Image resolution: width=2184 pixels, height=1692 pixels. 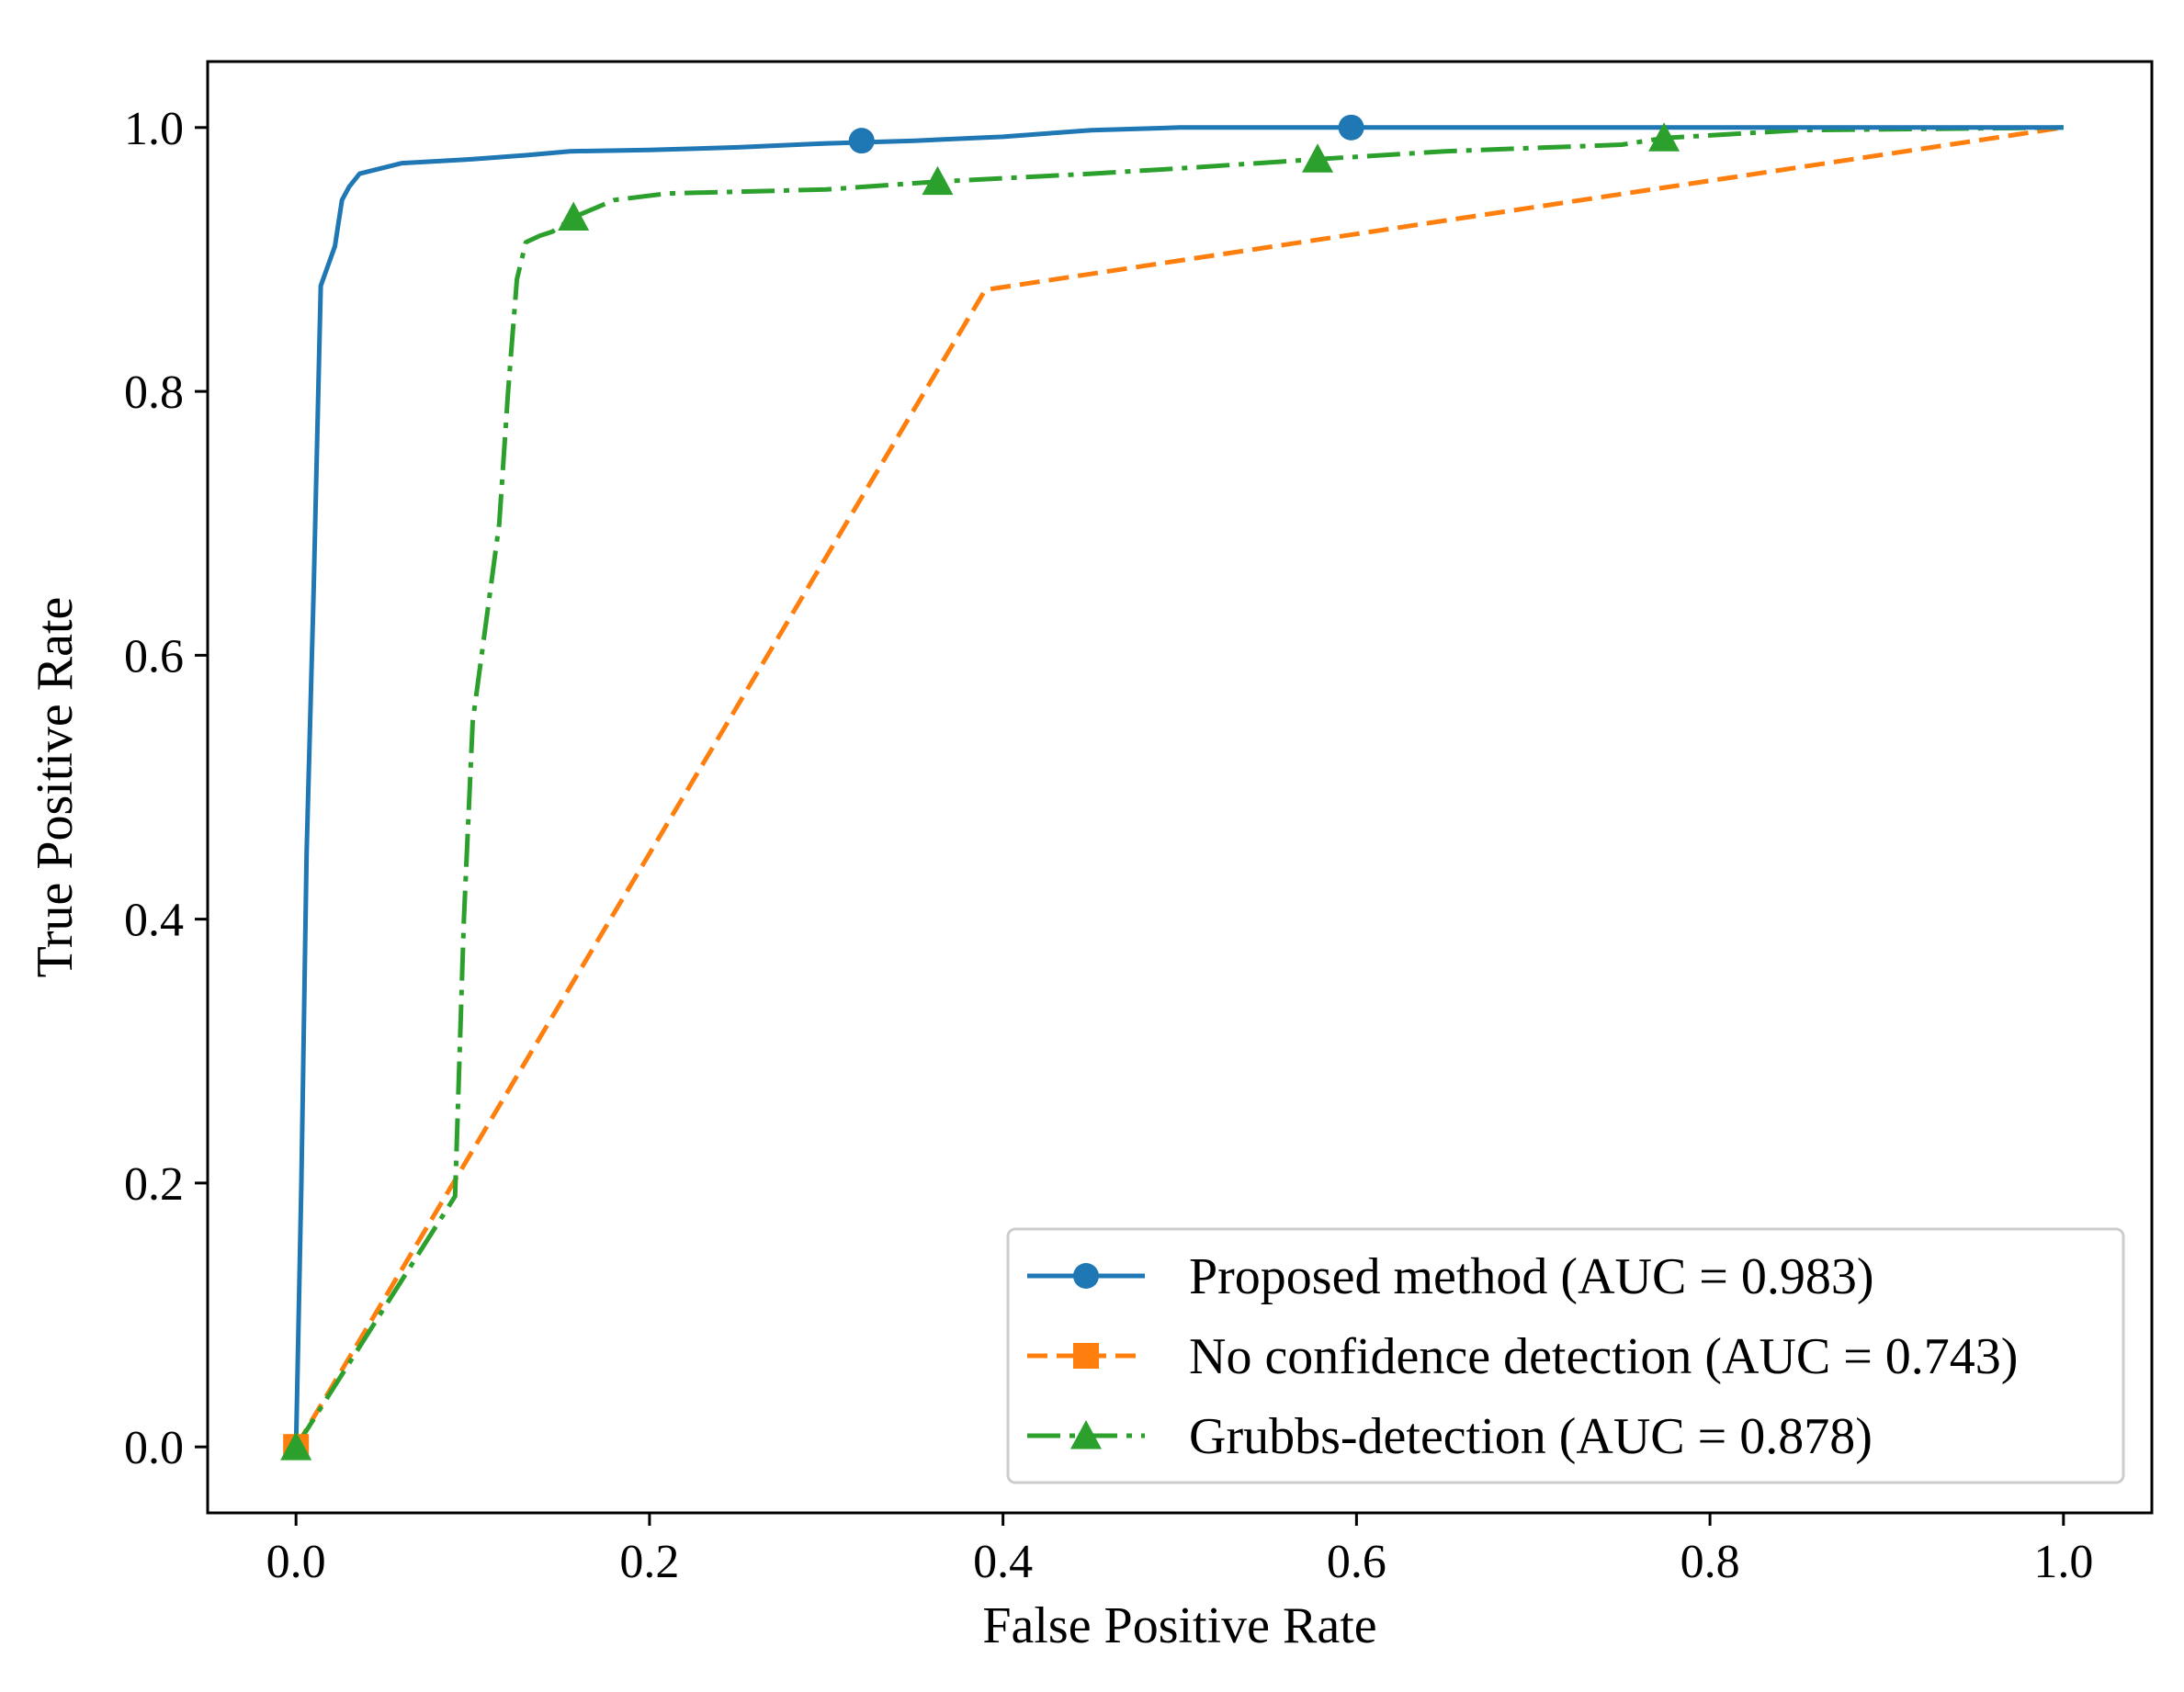 I want to click on y-tick-label: 1.0, so click(x=154, y=129).